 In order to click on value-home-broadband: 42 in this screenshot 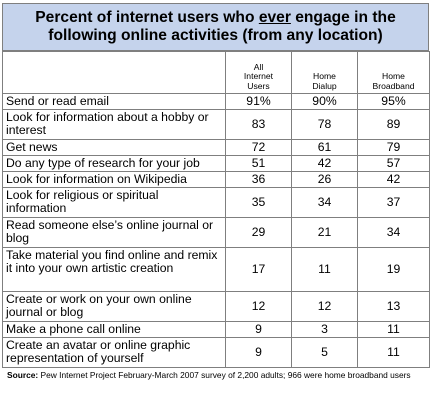, I will do `click(393, 179)`.